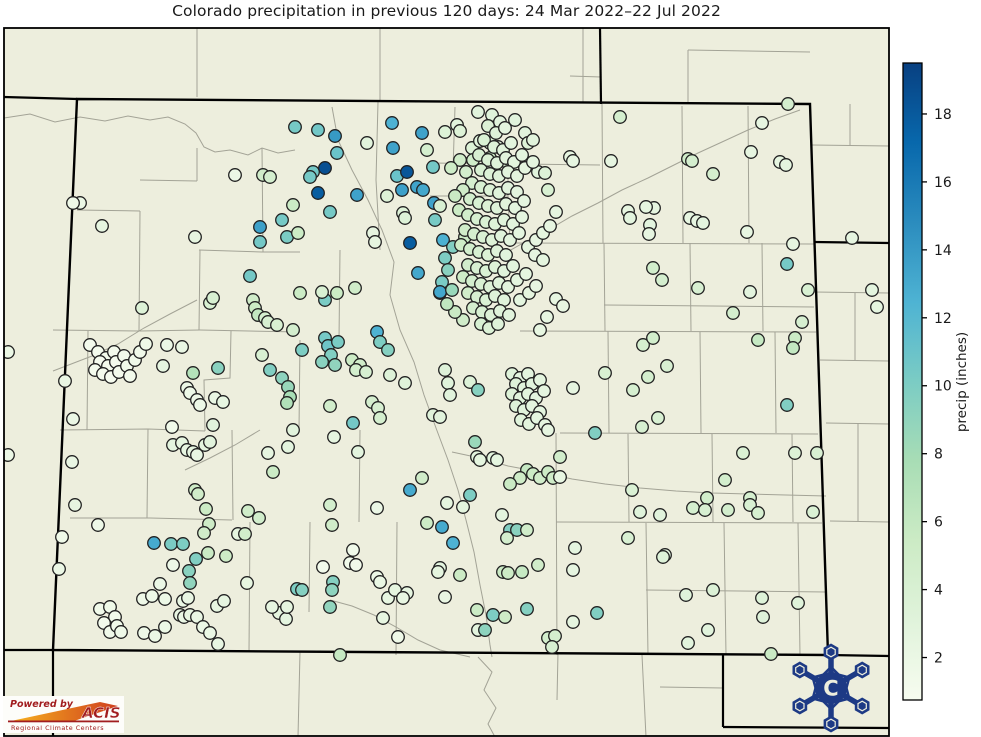  I want to click on colorbar-tick-label: 14, so click(943, 251).